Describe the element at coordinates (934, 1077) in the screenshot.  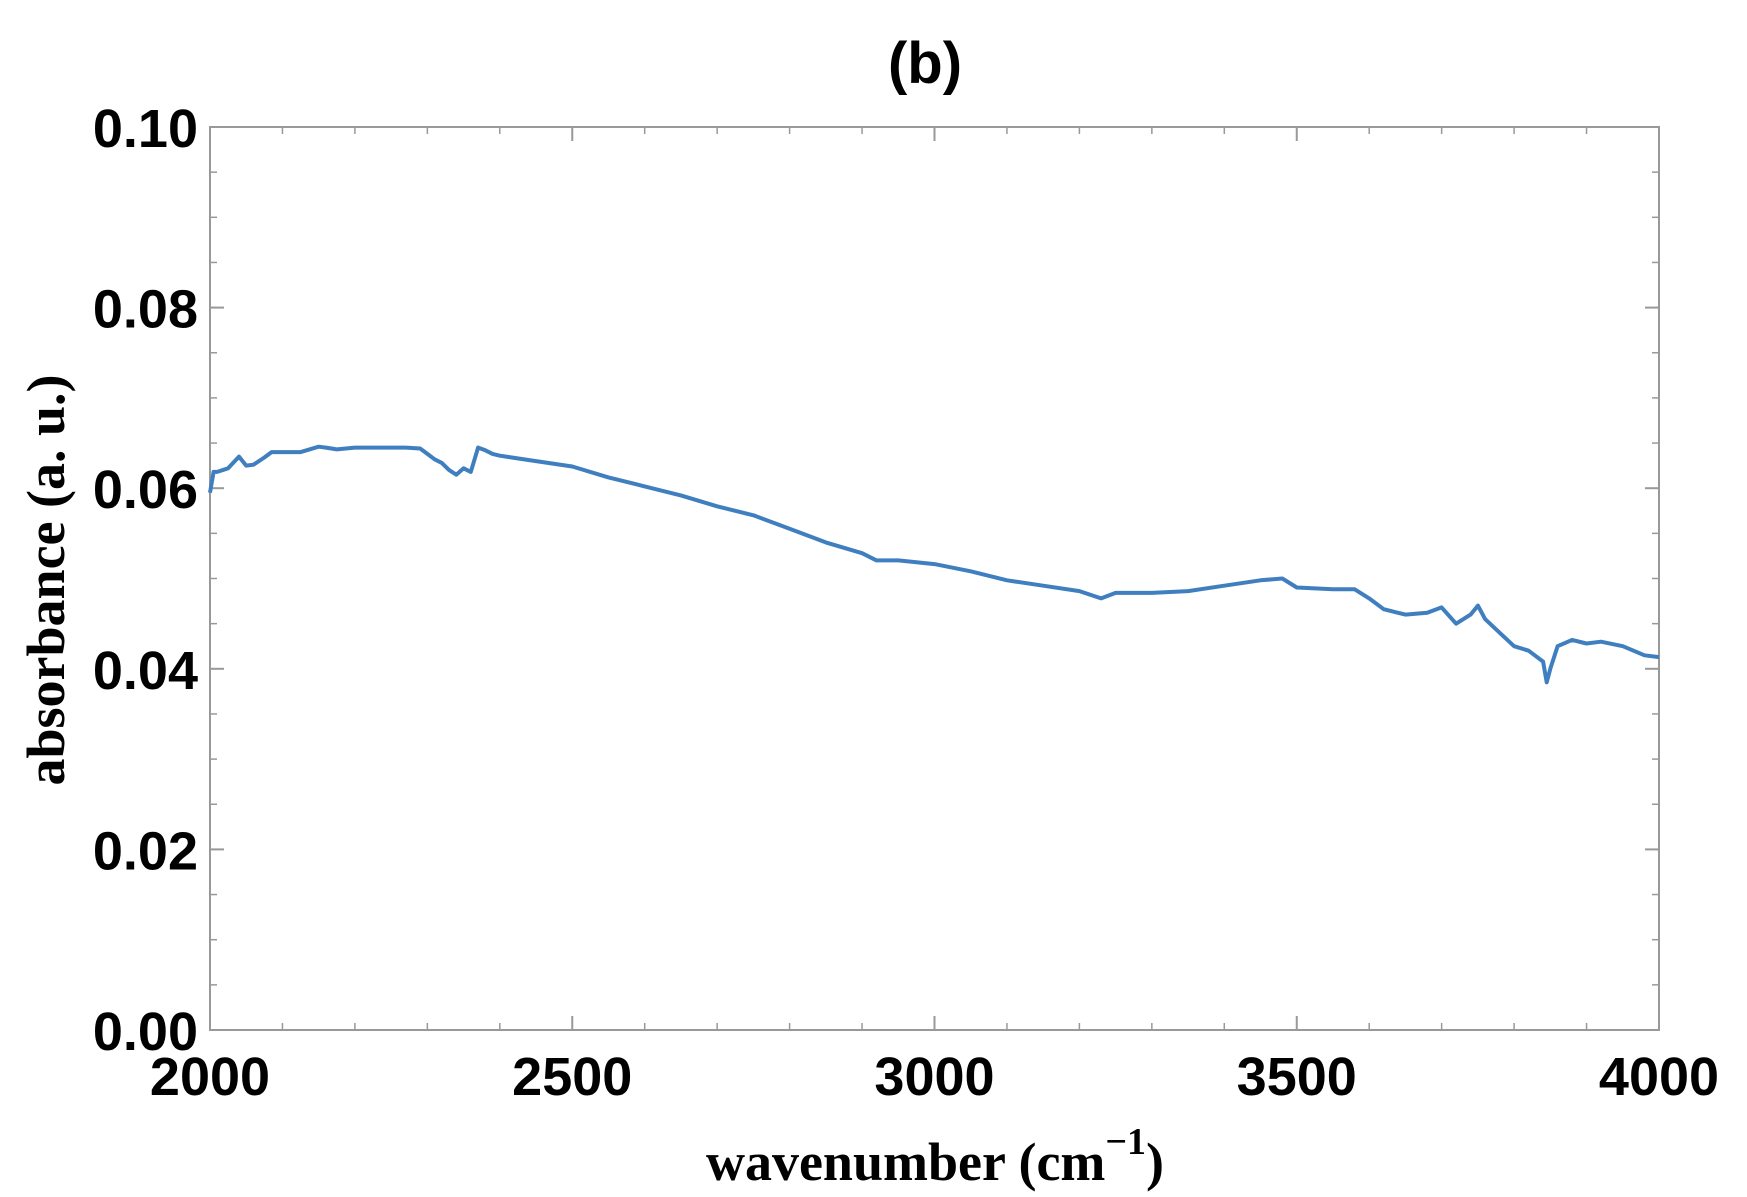
I see `x-tick-label: 3000` at that location.